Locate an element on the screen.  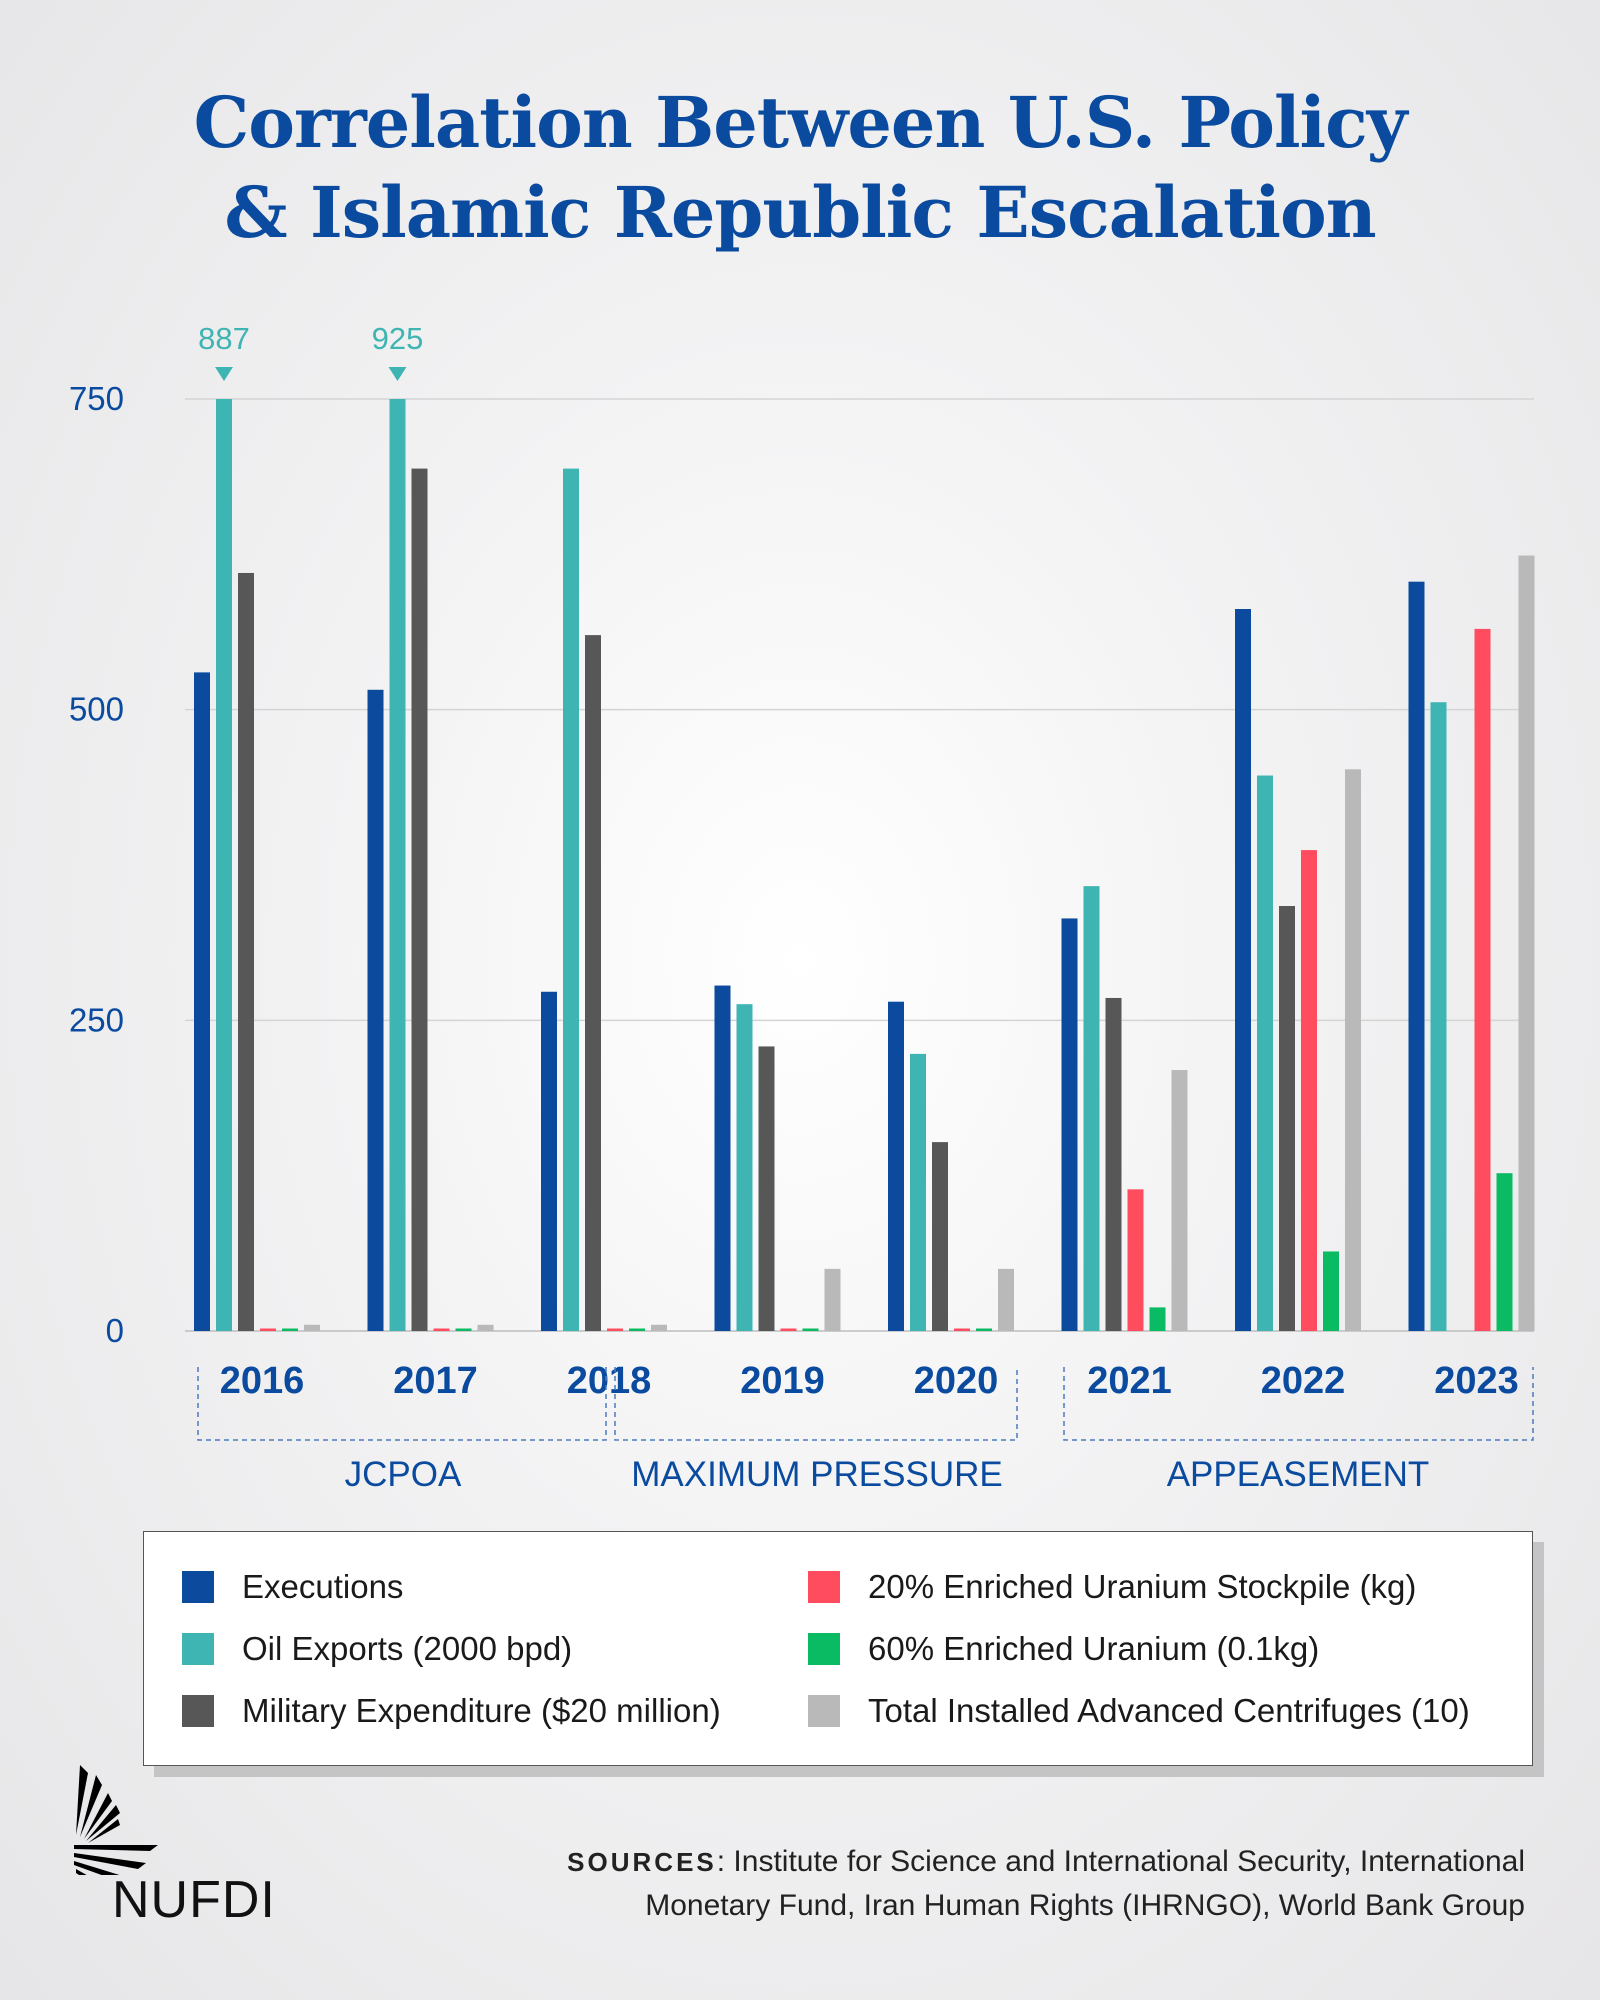
title-line-1: Correlation Between U.S. Policy is located at coordinates (800, 122).